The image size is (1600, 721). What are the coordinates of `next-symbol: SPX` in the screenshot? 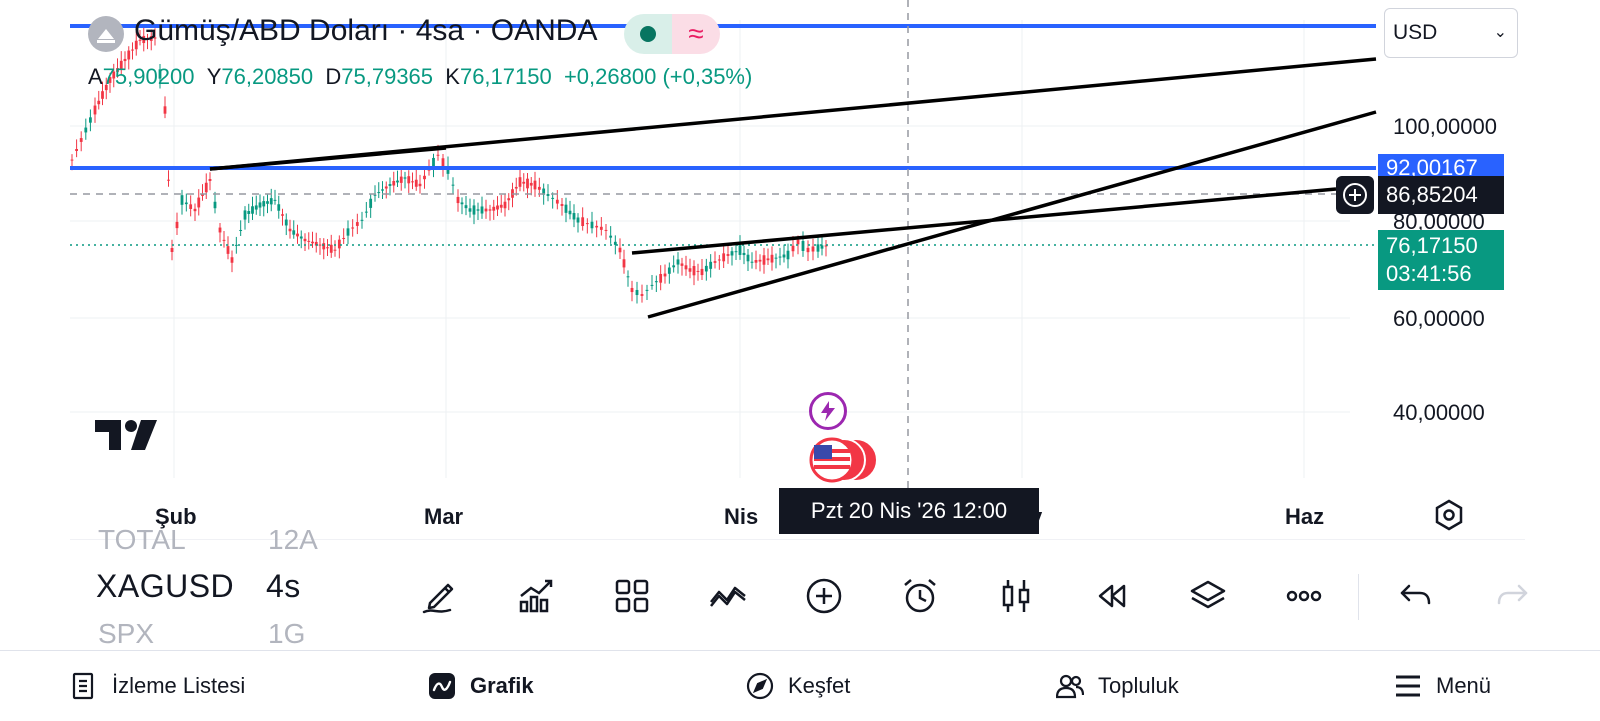 It's located at (126, 633).